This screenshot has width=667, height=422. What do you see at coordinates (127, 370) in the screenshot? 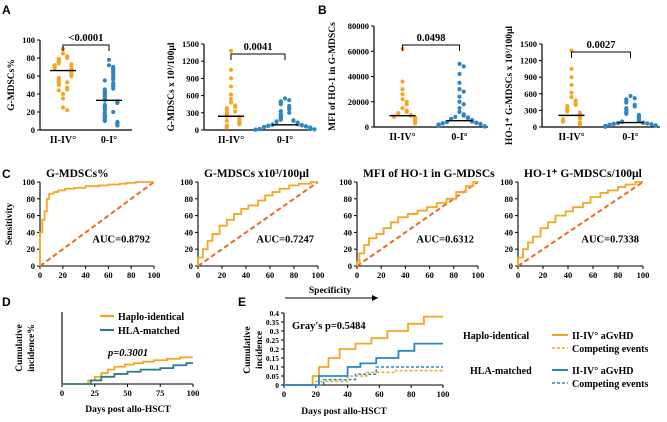
I see `curve-haplo-identical` at bounding box center [127, 370].